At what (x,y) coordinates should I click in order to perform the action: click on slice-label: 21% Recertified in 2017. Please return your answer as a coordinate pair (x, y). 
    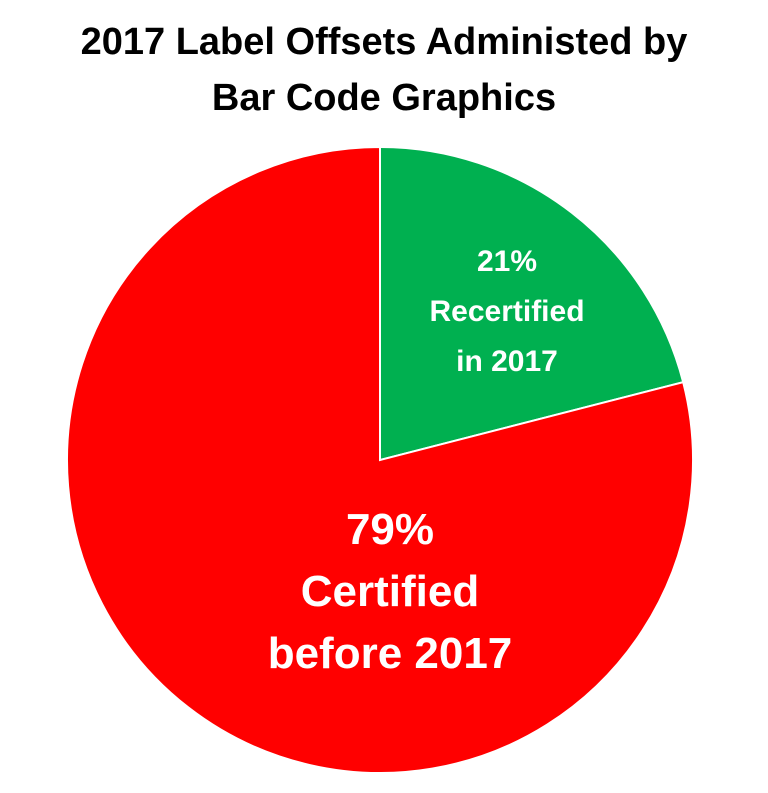
    Looking at the image, I should click on (507, 312).